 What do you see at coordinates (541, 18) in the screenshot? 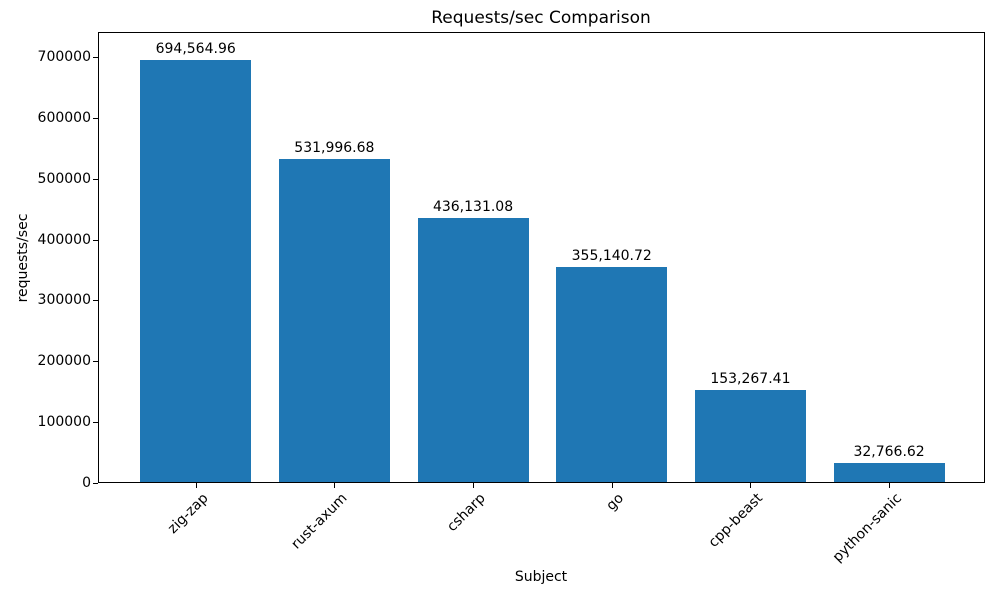
I see `chart-title: Requests/sec Comparison` at bounding box center [541, 18].